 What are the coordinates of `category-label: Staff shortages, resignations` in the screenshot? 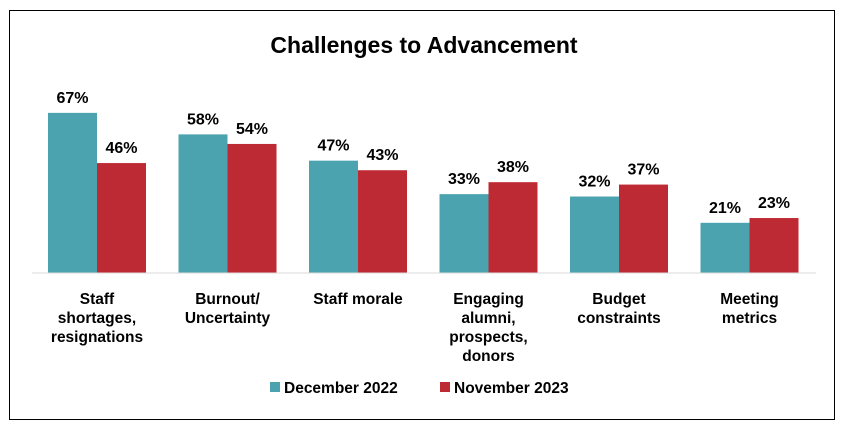 It's located at (97, 318).